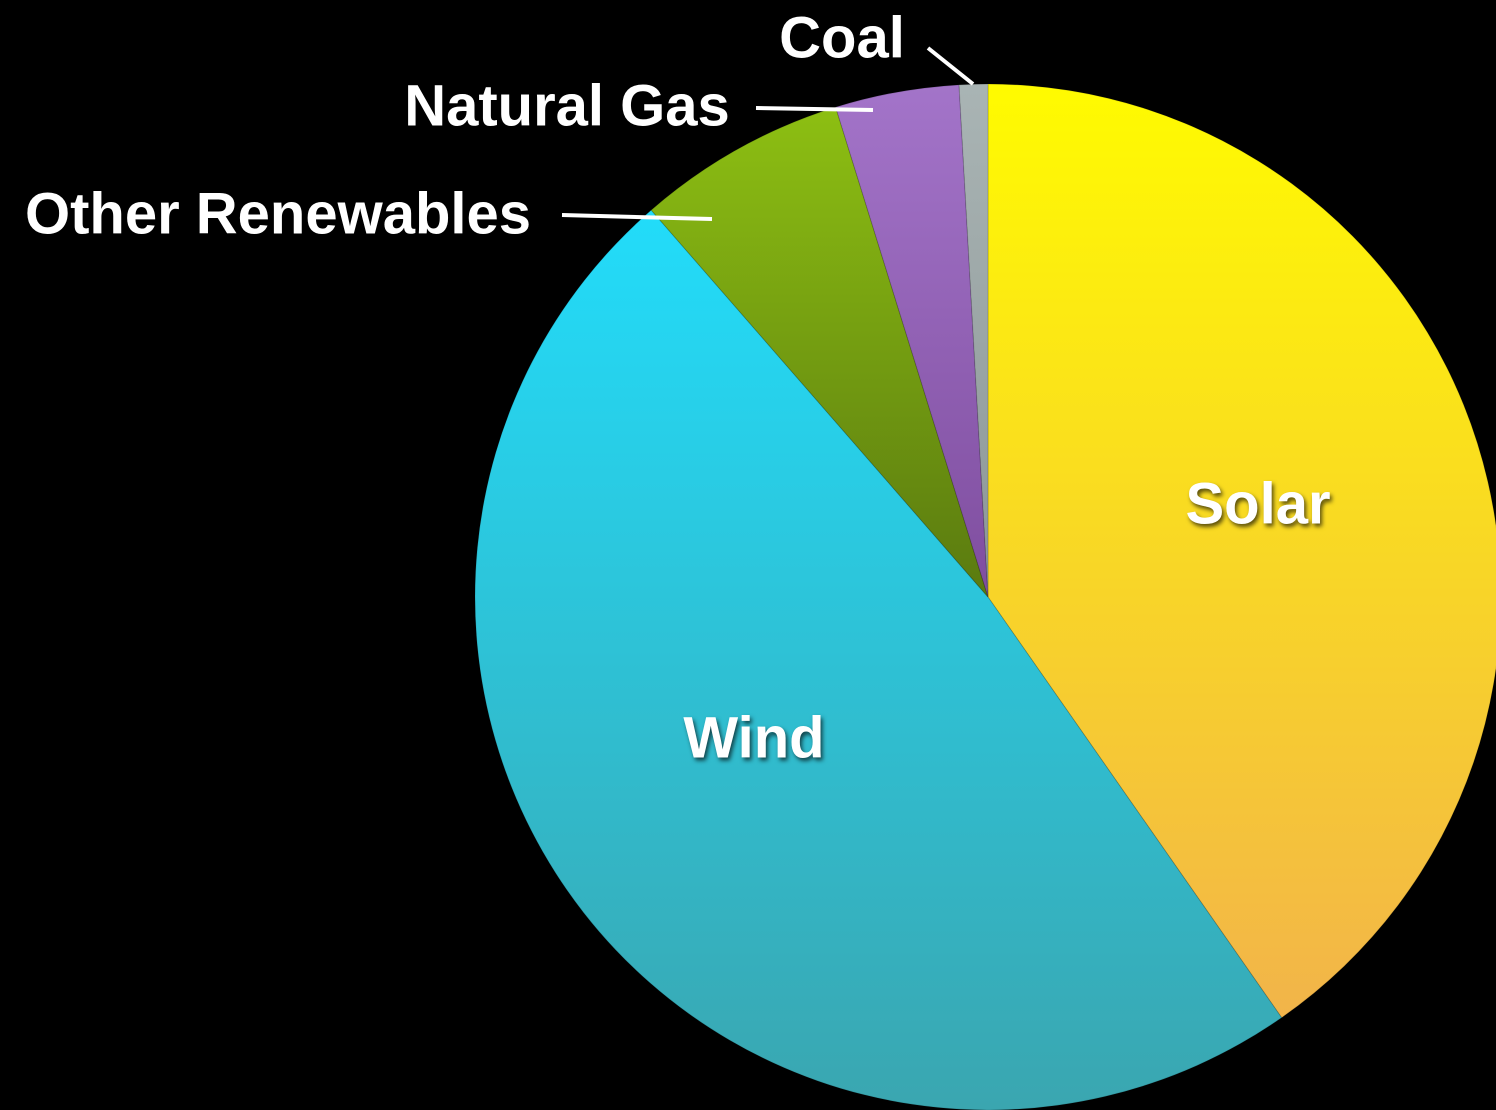 This screenshot has height=1110, width=1496. What do you see at coordinates (768, 133) in the screenshot?
I see `leader-lines` at bounding box center [768, 133].